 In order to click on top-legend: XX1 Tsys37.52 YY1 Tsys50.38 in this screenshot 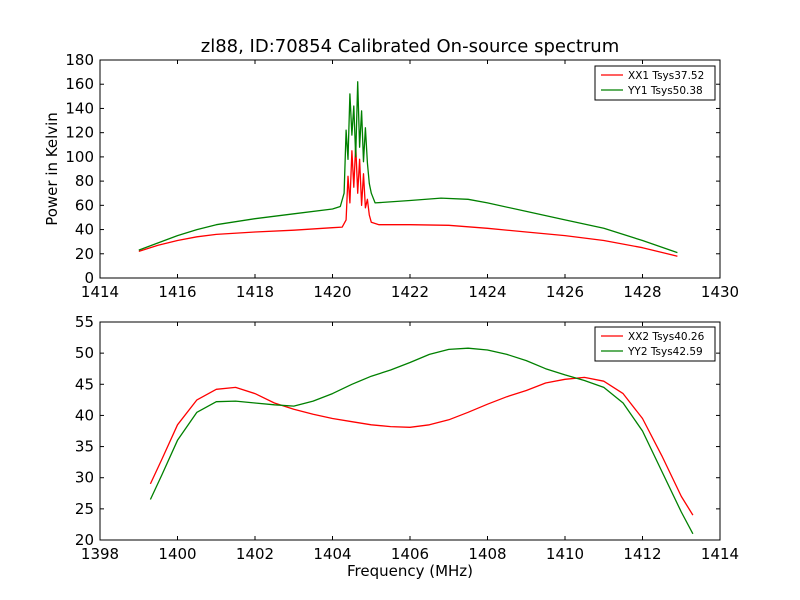, I will do `click(655, 83)`.